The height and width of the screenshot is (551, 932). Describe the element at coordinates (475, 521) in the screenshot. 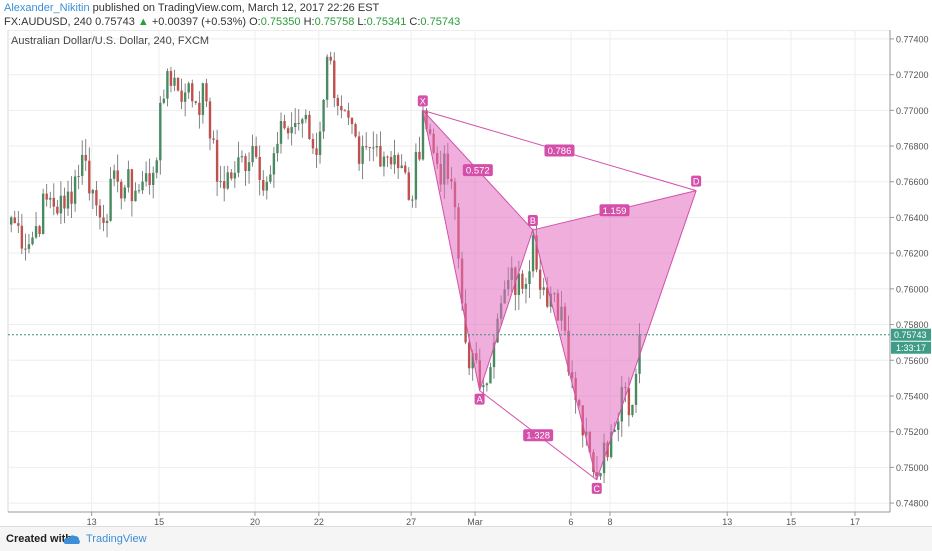

I see `x-tick-label: Mar` at that location.